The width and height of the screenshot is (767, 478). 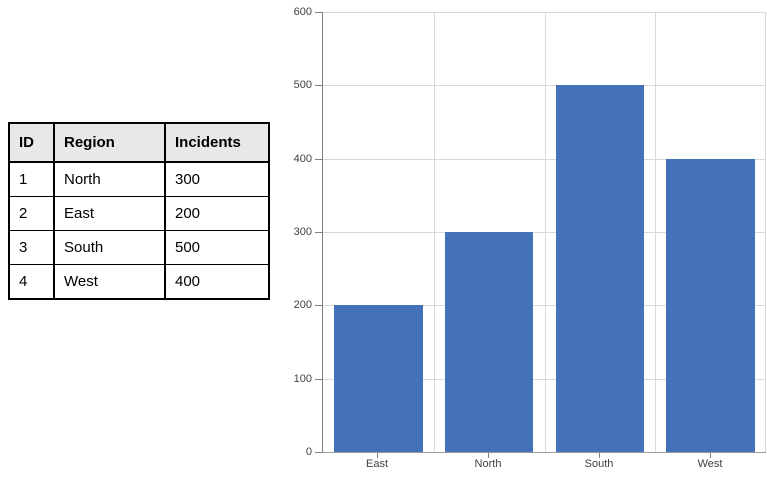 What do you see at coordinates (302, 232) in the screenshot?
I see `y-axis-label: 300` at bounding box center [302, 232].